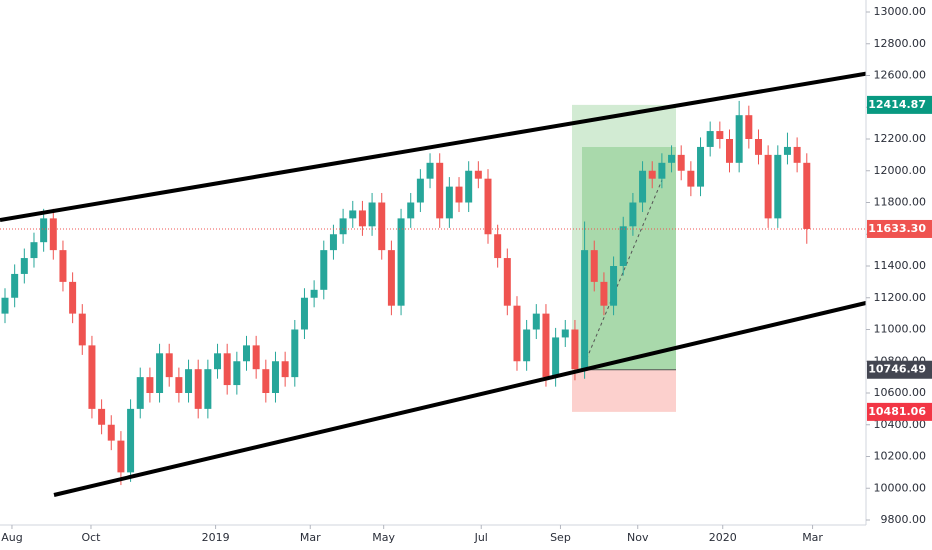 This screenshot has height=550, width=932. Describe the element at coordinates (900, 297) in the screenshot. I see `y-tick-label: 11200.00` at that location.